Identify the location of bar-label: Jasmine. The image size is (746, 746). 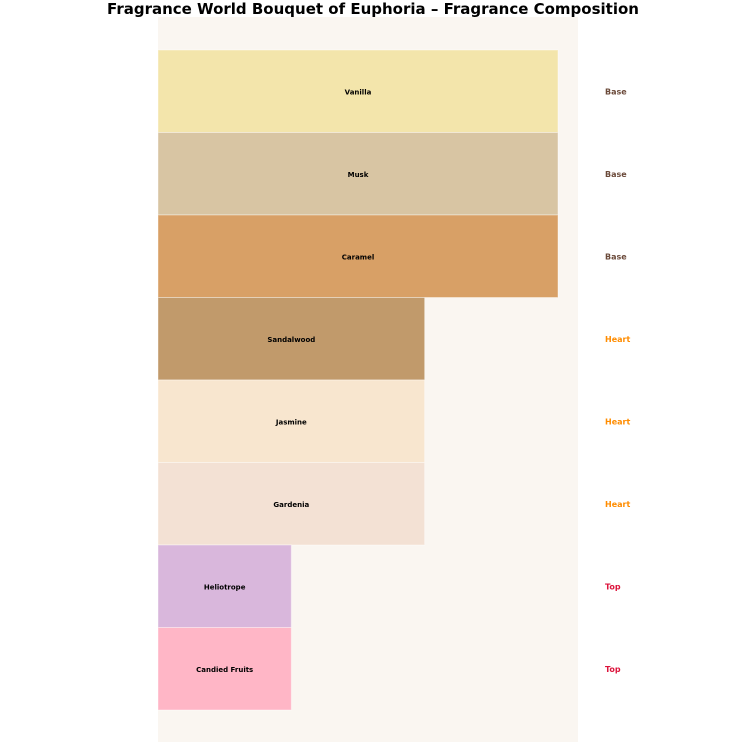
(291, 422).